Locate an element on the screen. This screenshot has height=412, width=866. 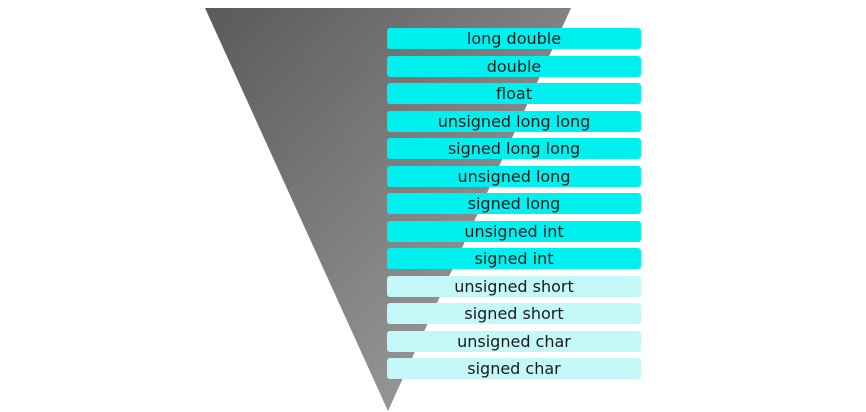
type-label: signed short is located at coordinates (514, 313).